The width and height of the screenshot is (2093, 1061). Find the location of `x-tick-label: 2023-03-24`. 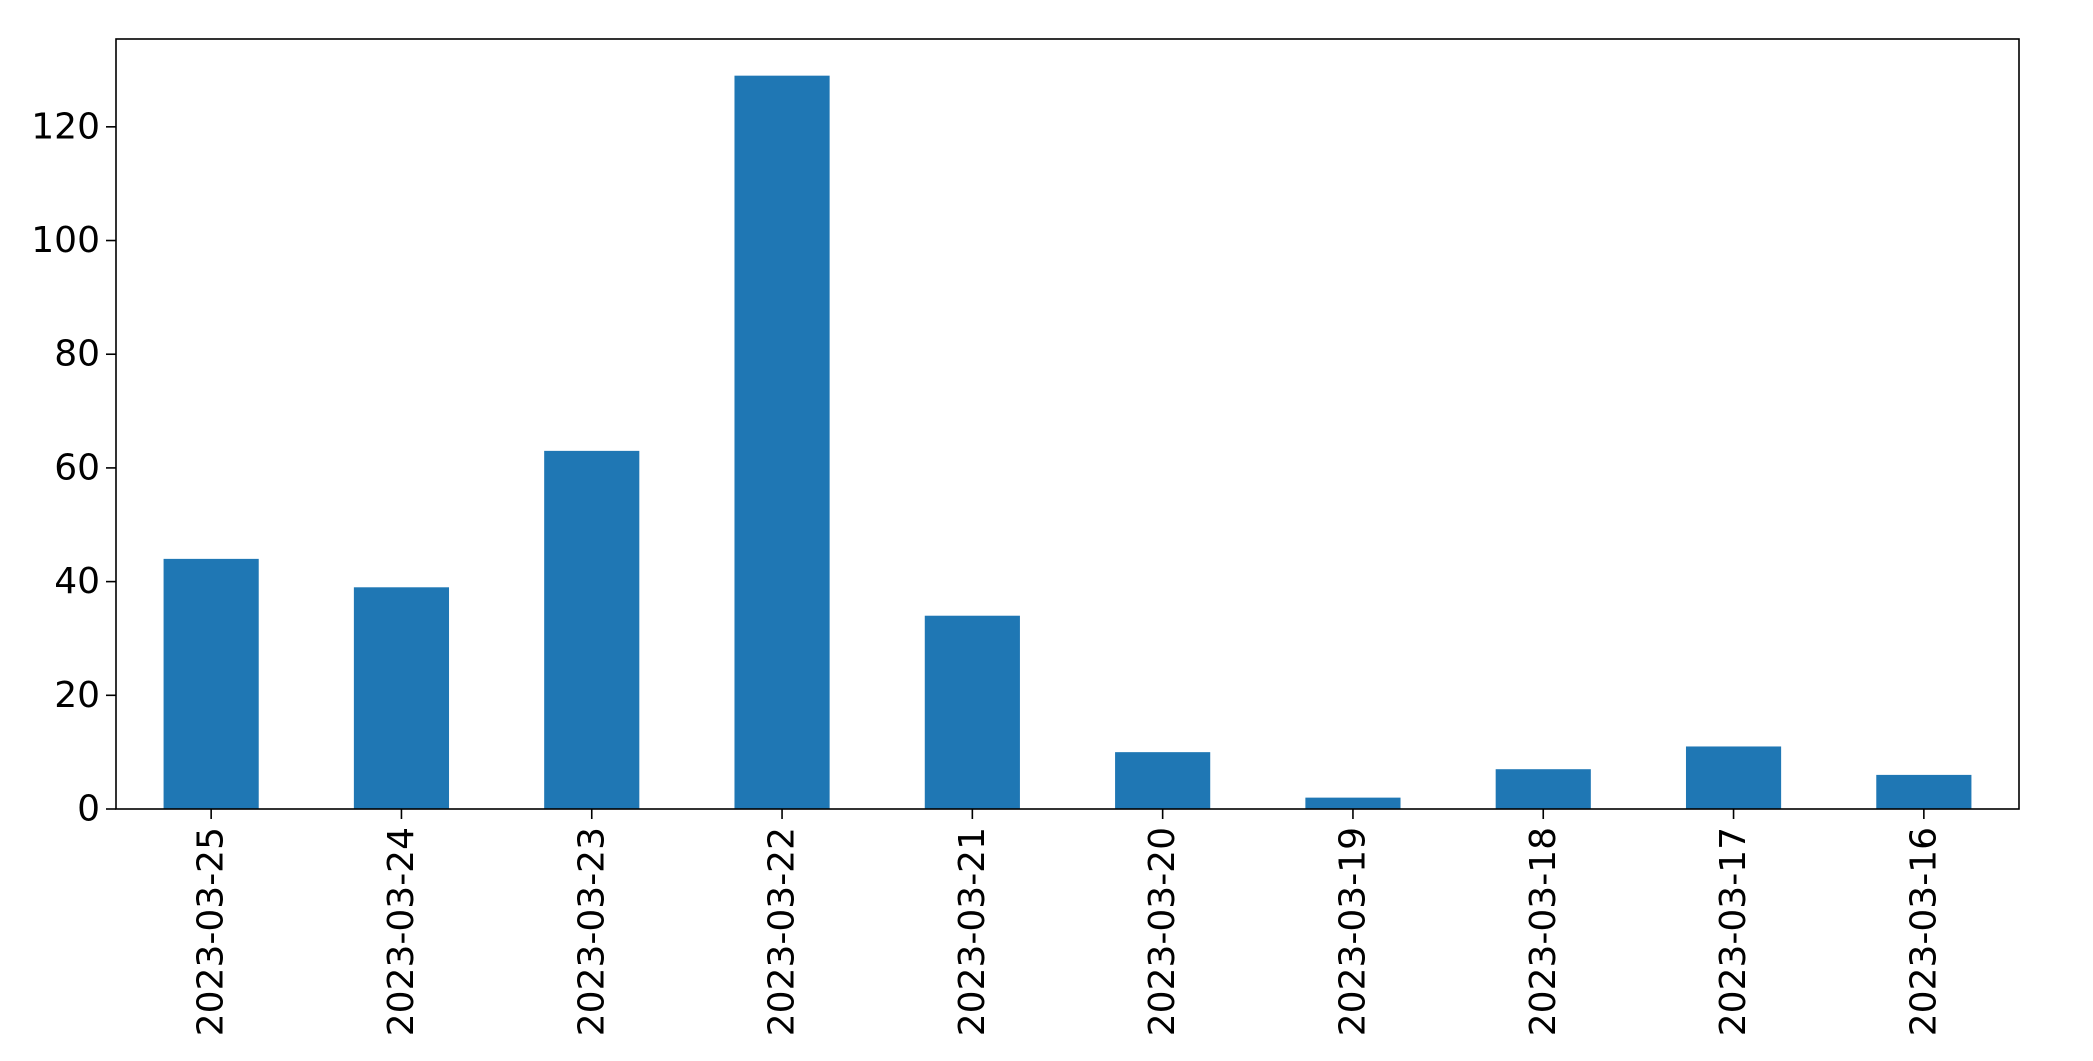

x-tick-label: 2023-03-24 is located at coordinates (401, 931).